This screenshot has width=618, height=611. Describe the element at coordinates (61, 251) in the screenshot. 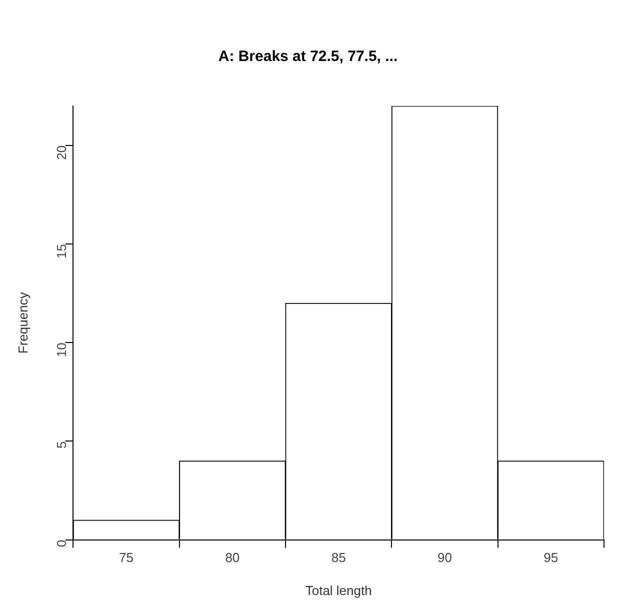

I see `y-tick-label: 15` at that location.